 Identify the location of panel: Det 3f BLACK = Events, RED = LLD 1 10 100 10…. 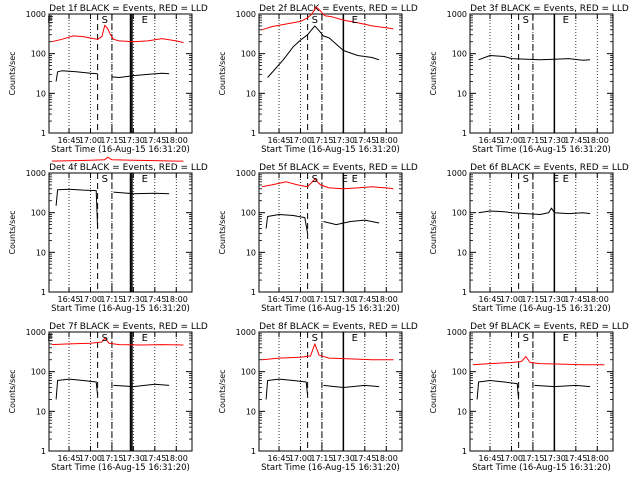
(529, 79).